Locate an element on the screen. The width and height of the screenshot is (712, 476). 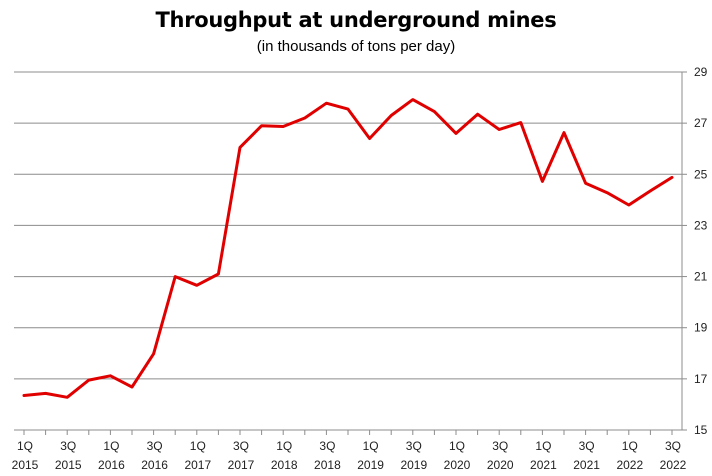
y-tick-label: 29 is located at coordinates (701, 72).